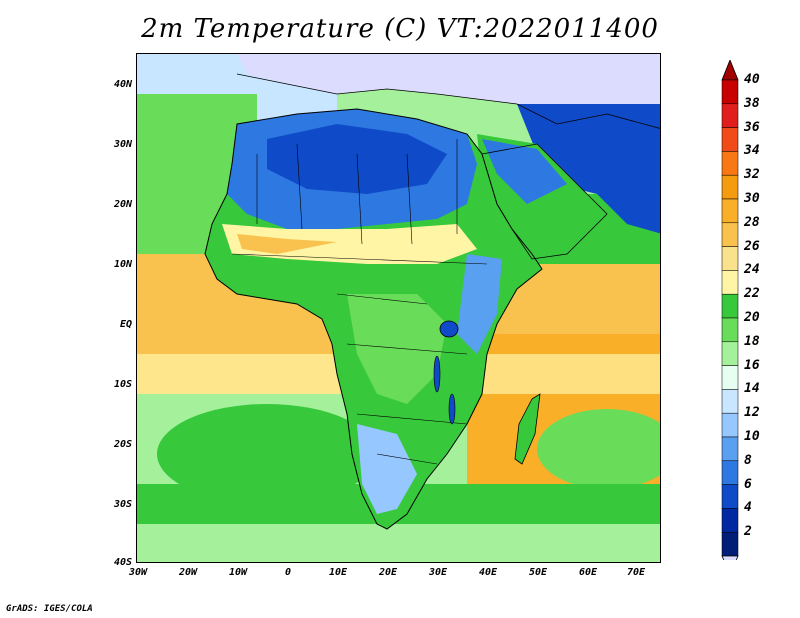 The image size is (800, 618). I want to click on colorbar-label: 32, so click(752, 175).